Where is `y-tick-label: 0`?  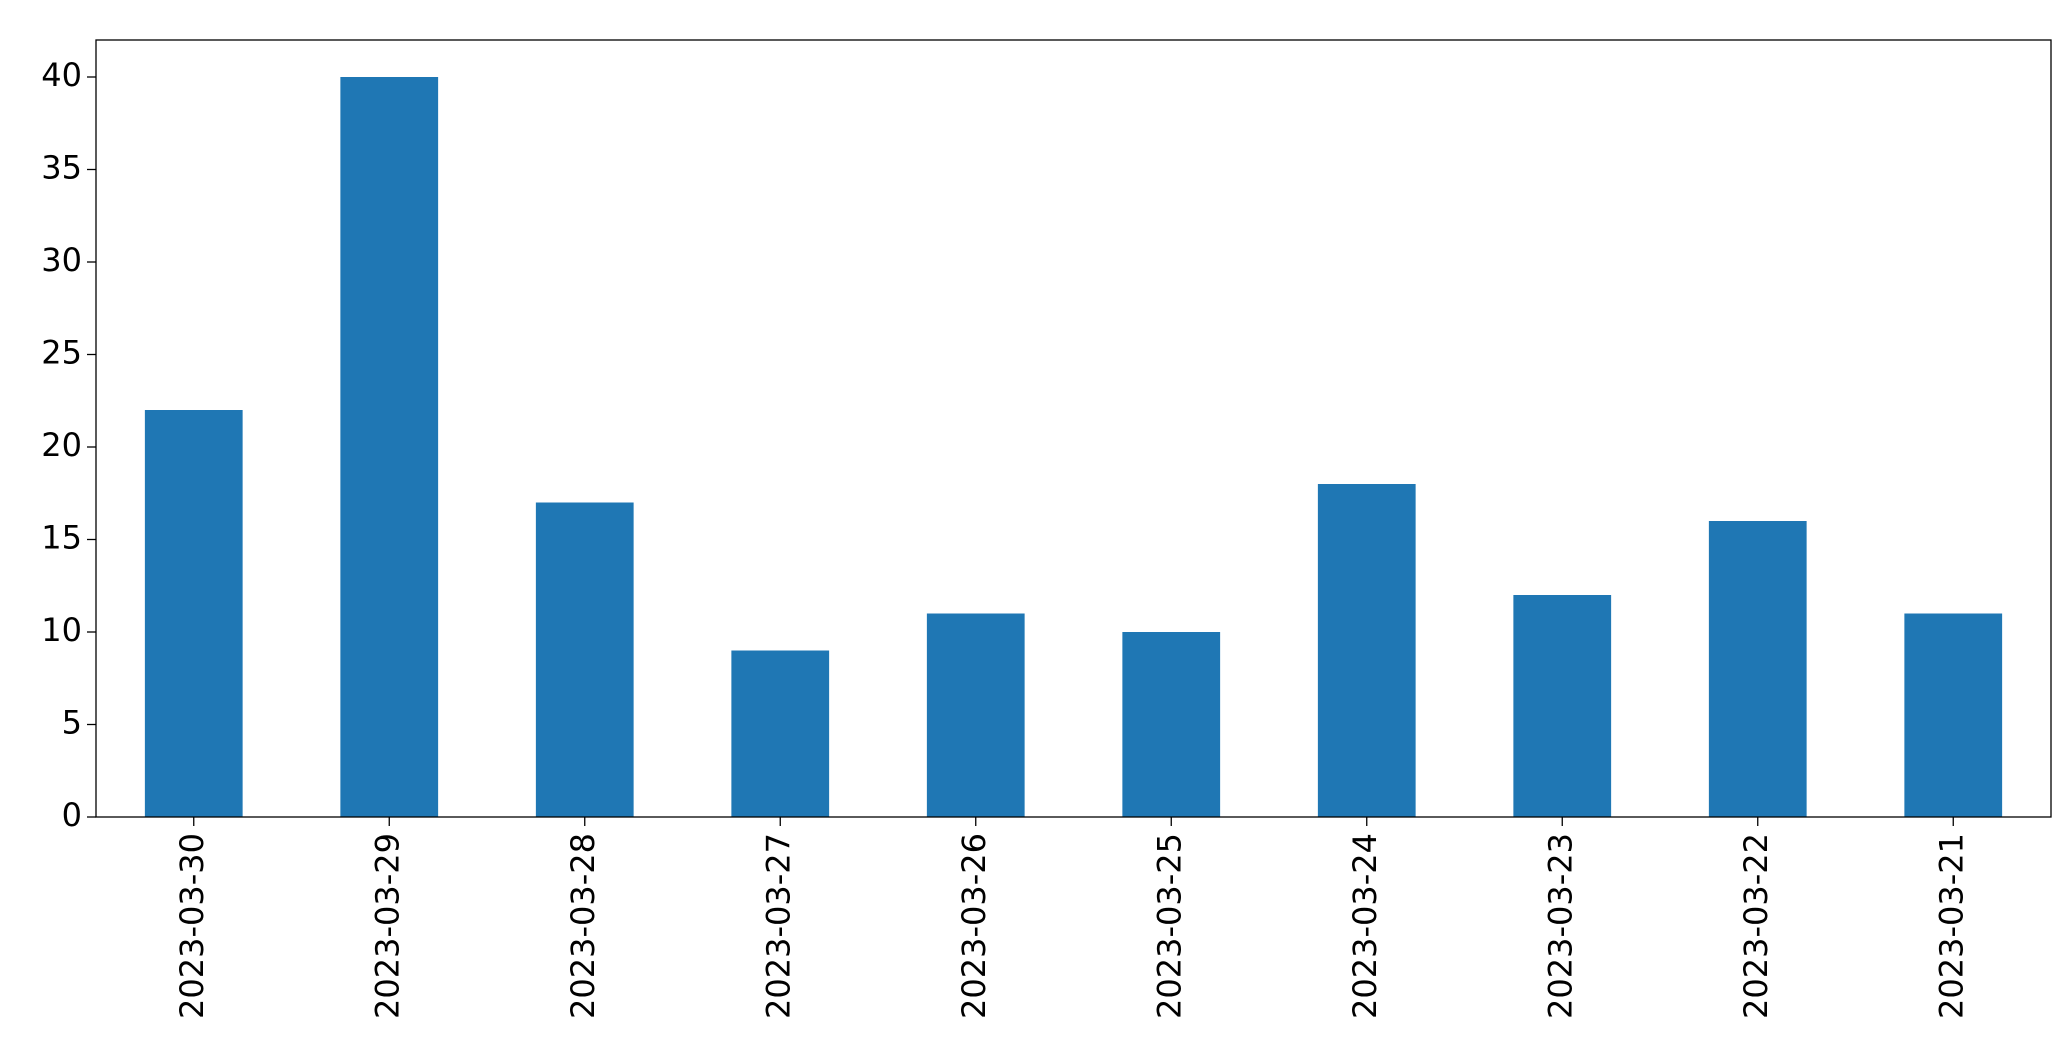
y-tick-label: 0 is located at coordinates (72, 815).